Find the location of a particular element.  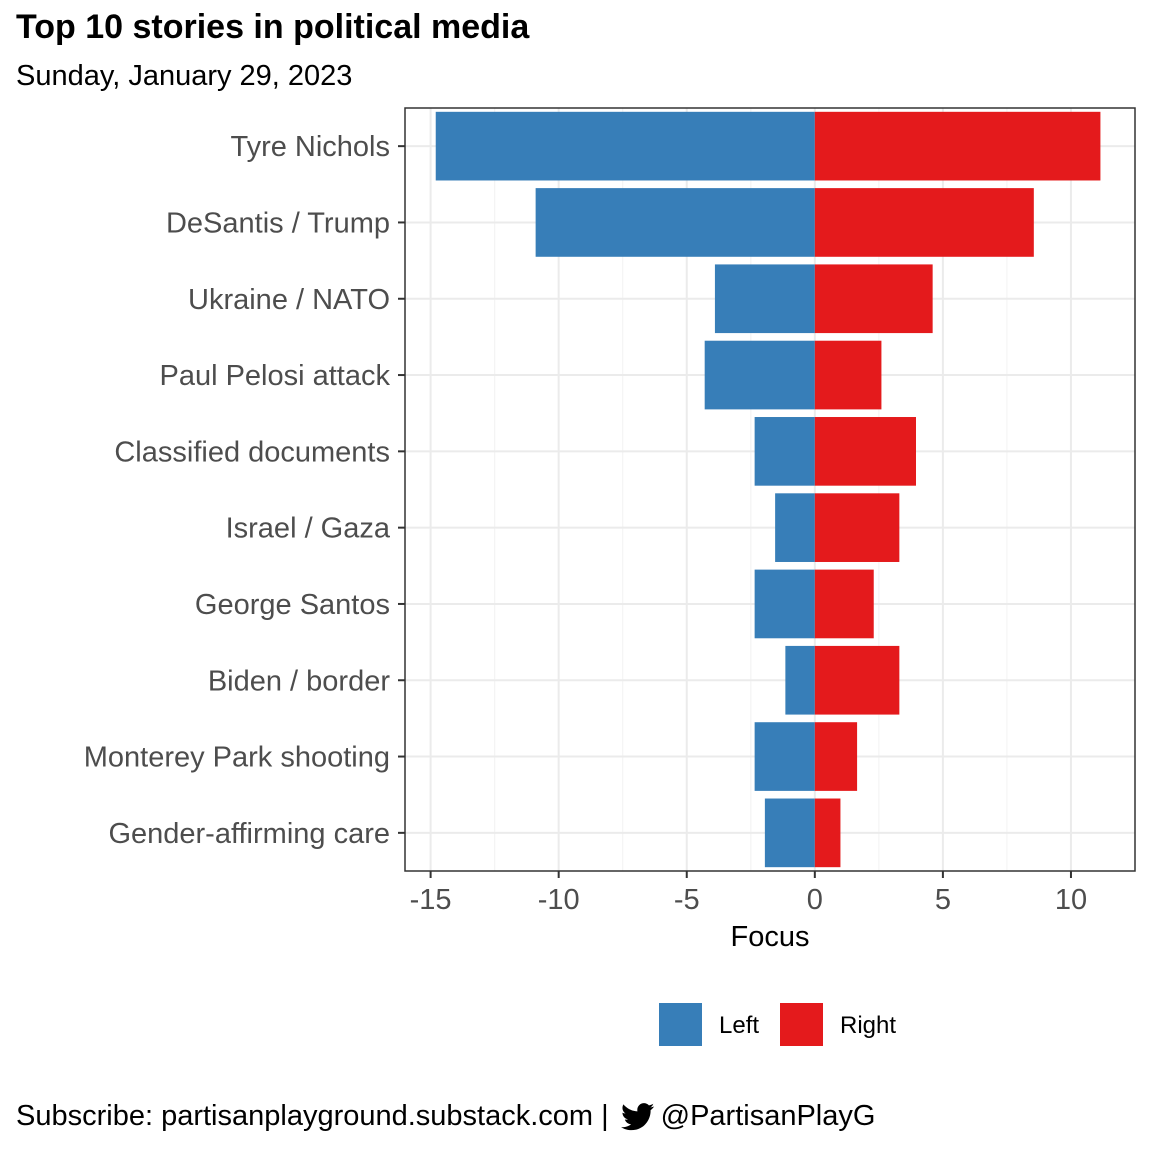

chart-subtitle: Sunday, January 29, 2023 is located at coordinates (184, 76).